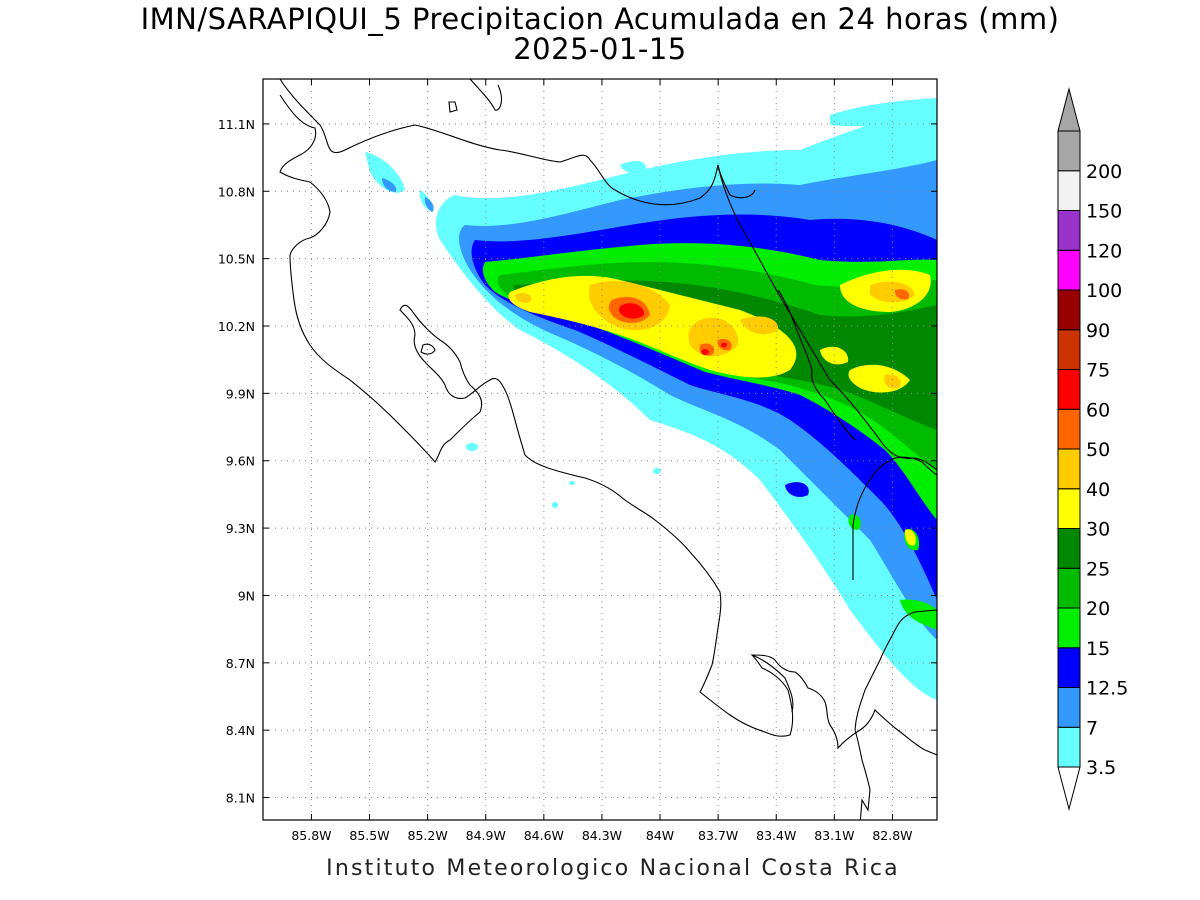 The image size is (1200, 900). What do you see at coordinates (1104, 212) in the screenshot?
I see `colorbar-label: 150` at bounding box center [1104, 212].